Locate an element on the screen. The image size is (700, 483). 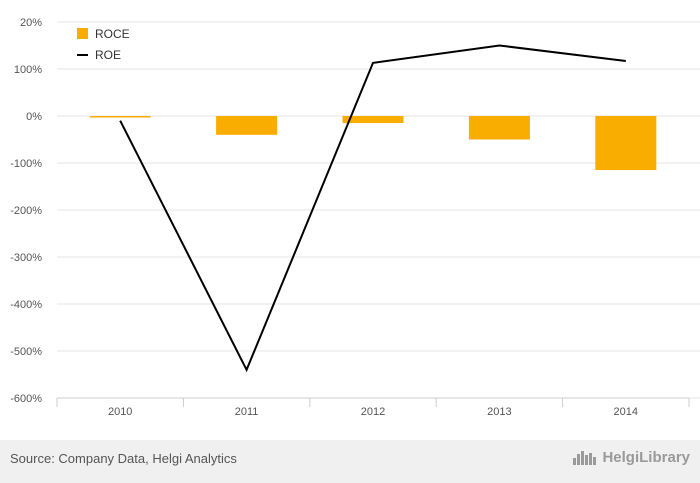
legend-roe-label: ROE is located at coordinates (108, 55).